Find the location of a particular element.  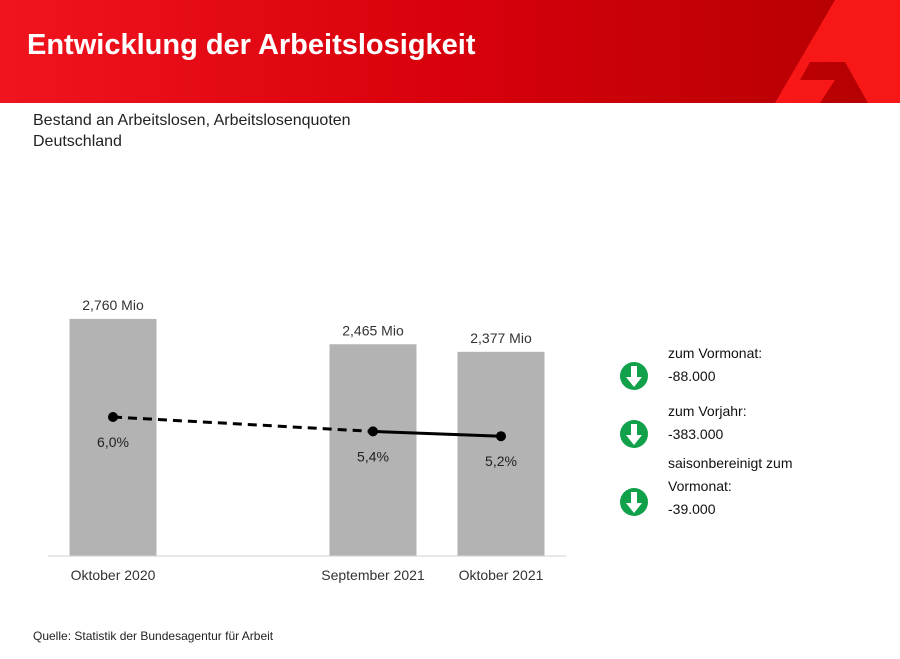

legend-value: -39.000 is located at coordinates (692, 509).